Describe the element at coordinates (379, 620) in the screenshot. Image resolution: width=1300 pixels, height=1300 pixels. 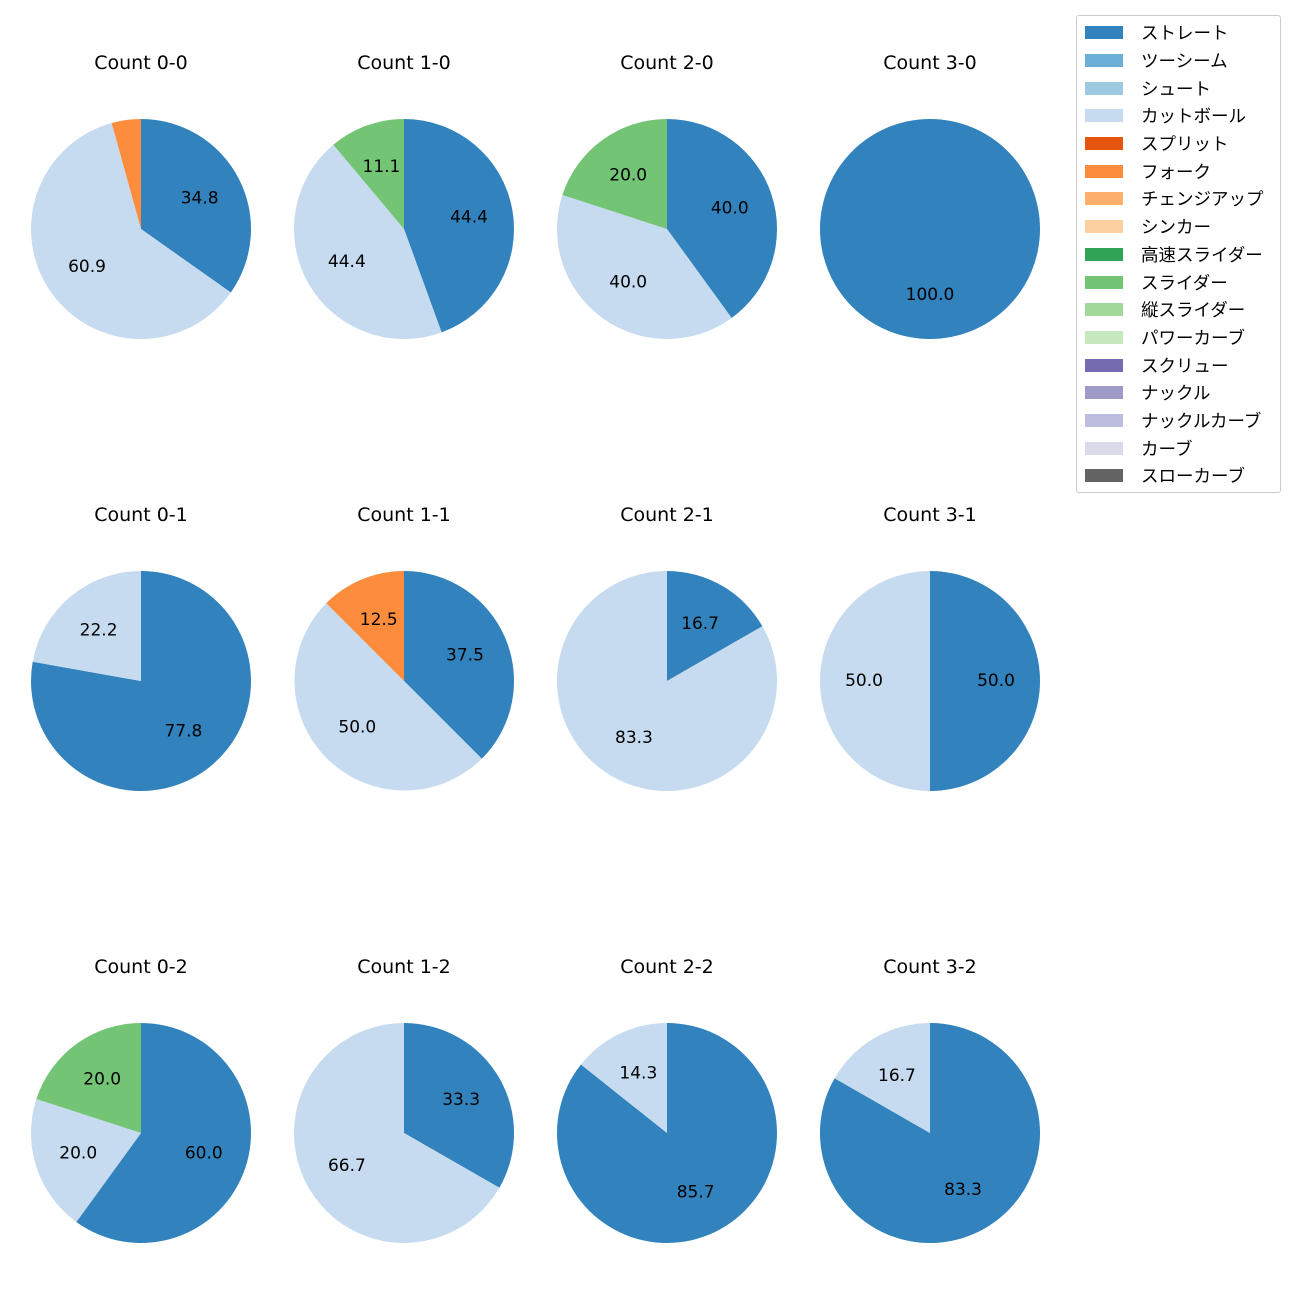
I see `pie-slice-label: 12.5` at that location.